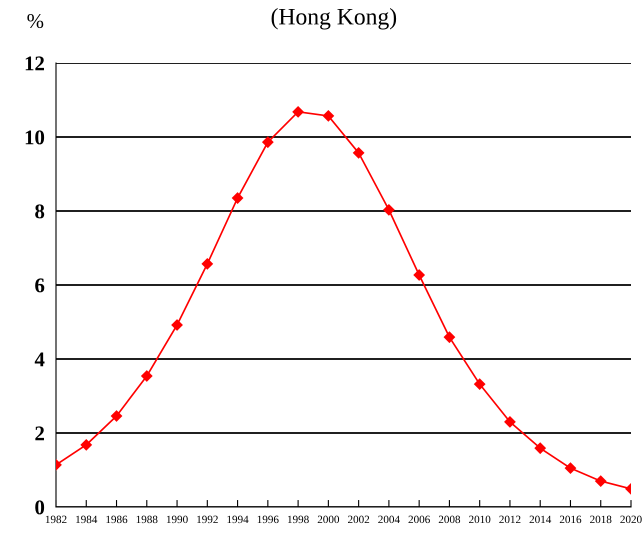 This screenshot has width=642, height=536. Describe the element at coordinates (268, 520) in the screenshot. I see `x-tick-label: 1996` at that location.